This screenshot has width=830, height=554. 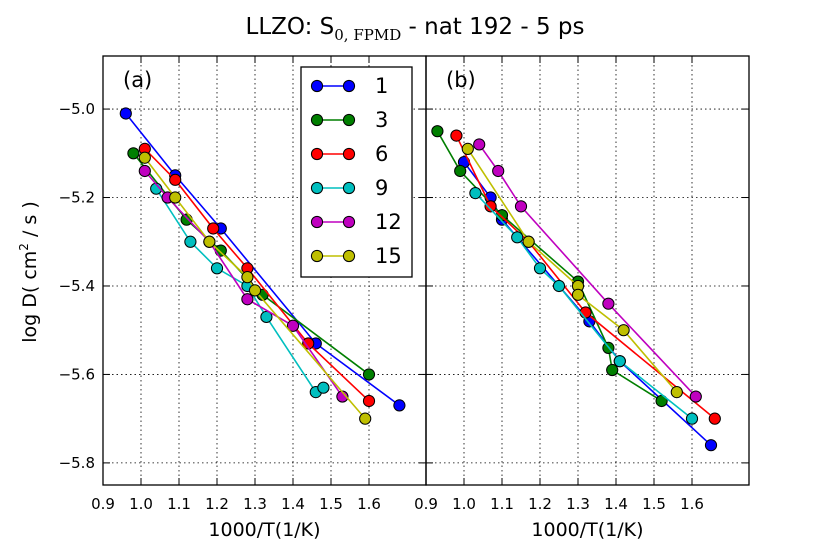 I want to click on y-tick-label: −5.2, so click(x=77, y=198).